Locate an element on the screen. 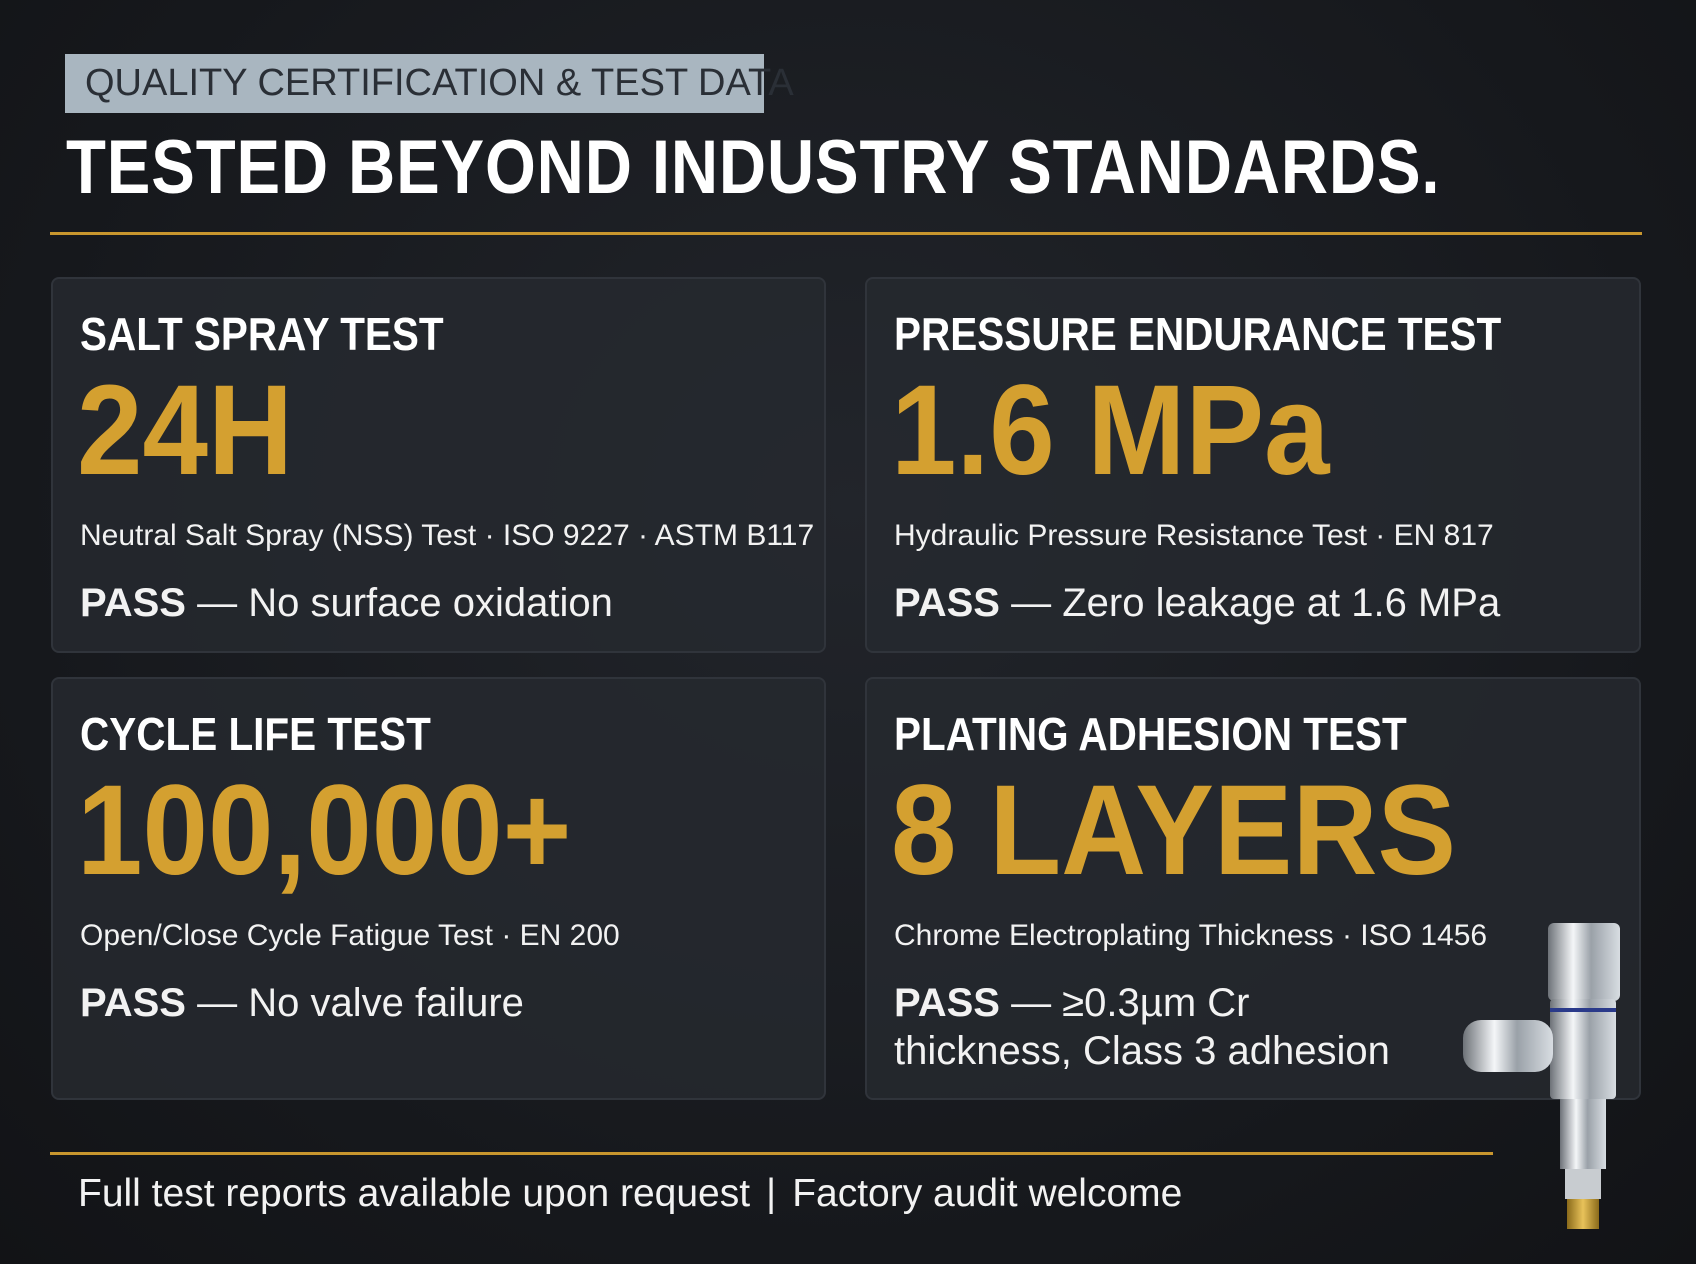 The width and height of the screenshot is (1696, 1264). card-value: 24H is located at coordinates (185, 430).